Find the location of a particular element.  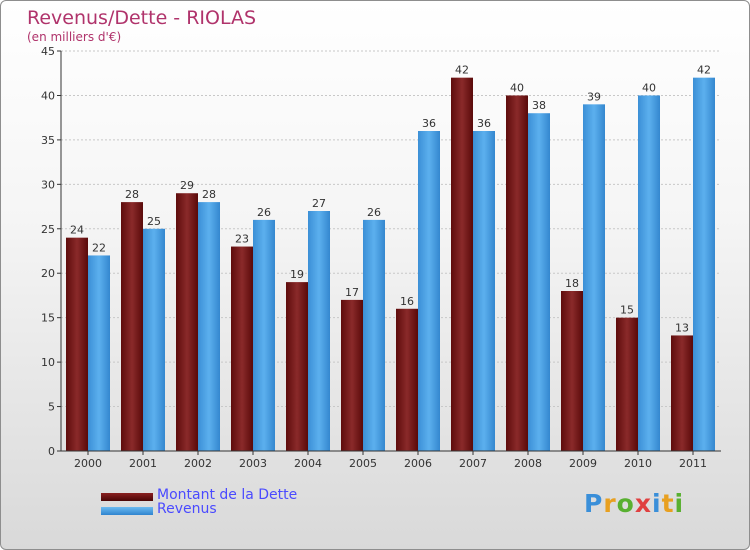

data-label-revenus-2001: 25 is located at coordinates (154, 221).